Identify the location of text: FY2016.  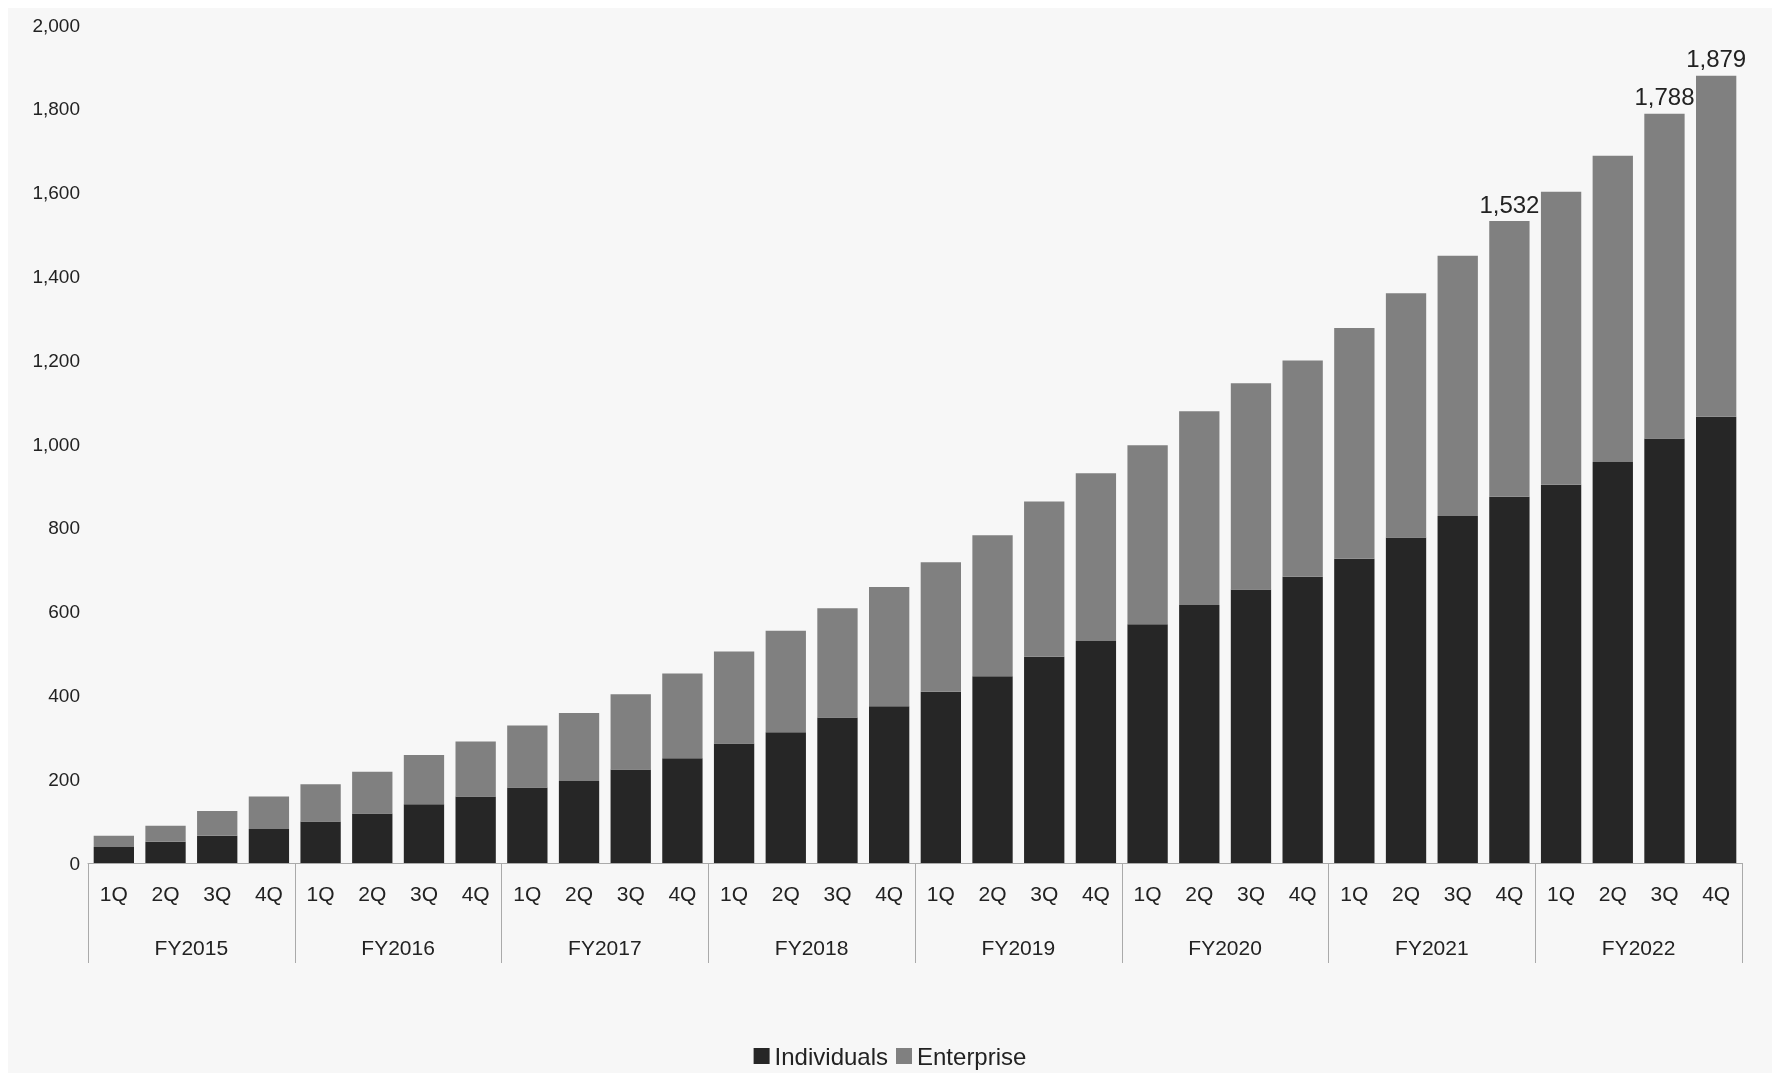
(398, 947).